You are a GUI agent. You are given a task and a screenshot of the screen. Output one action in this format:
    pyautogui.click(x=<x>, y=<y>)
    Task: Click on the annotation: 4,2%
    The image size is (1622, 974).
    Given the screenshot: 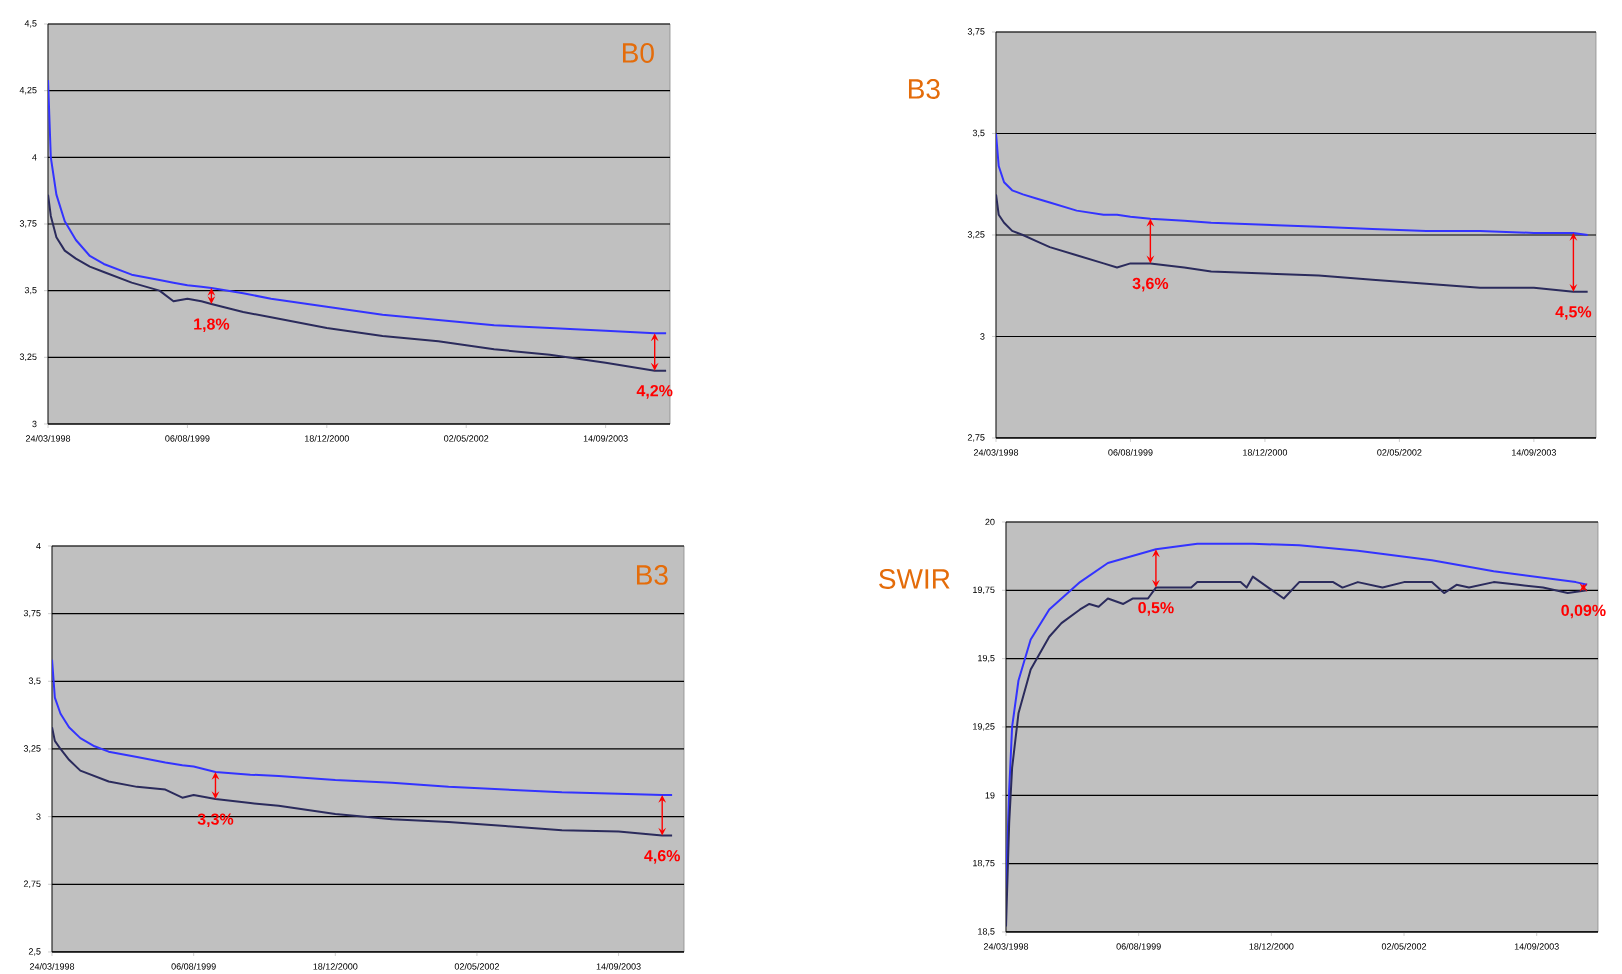 What is the action you would take?
    pyautogui.click(x=654, y=392)
    